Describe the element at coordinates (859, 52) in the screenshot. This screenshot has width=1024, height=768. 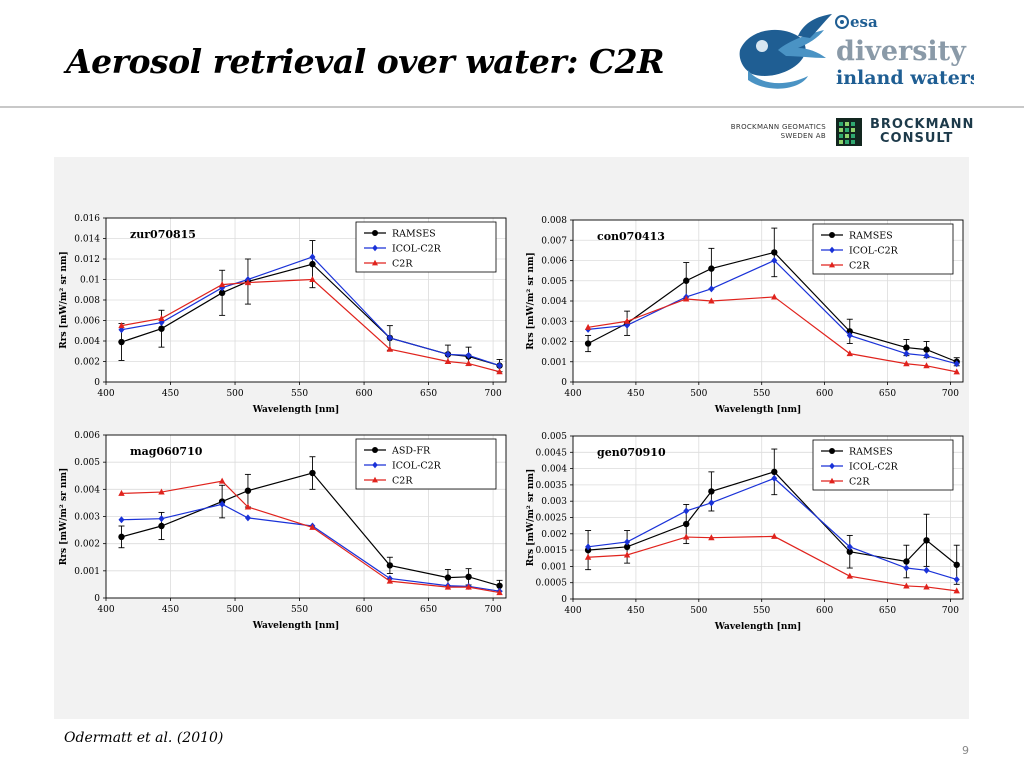
I see `esa-diversity-logo: esa diversity inland waters` at that location.